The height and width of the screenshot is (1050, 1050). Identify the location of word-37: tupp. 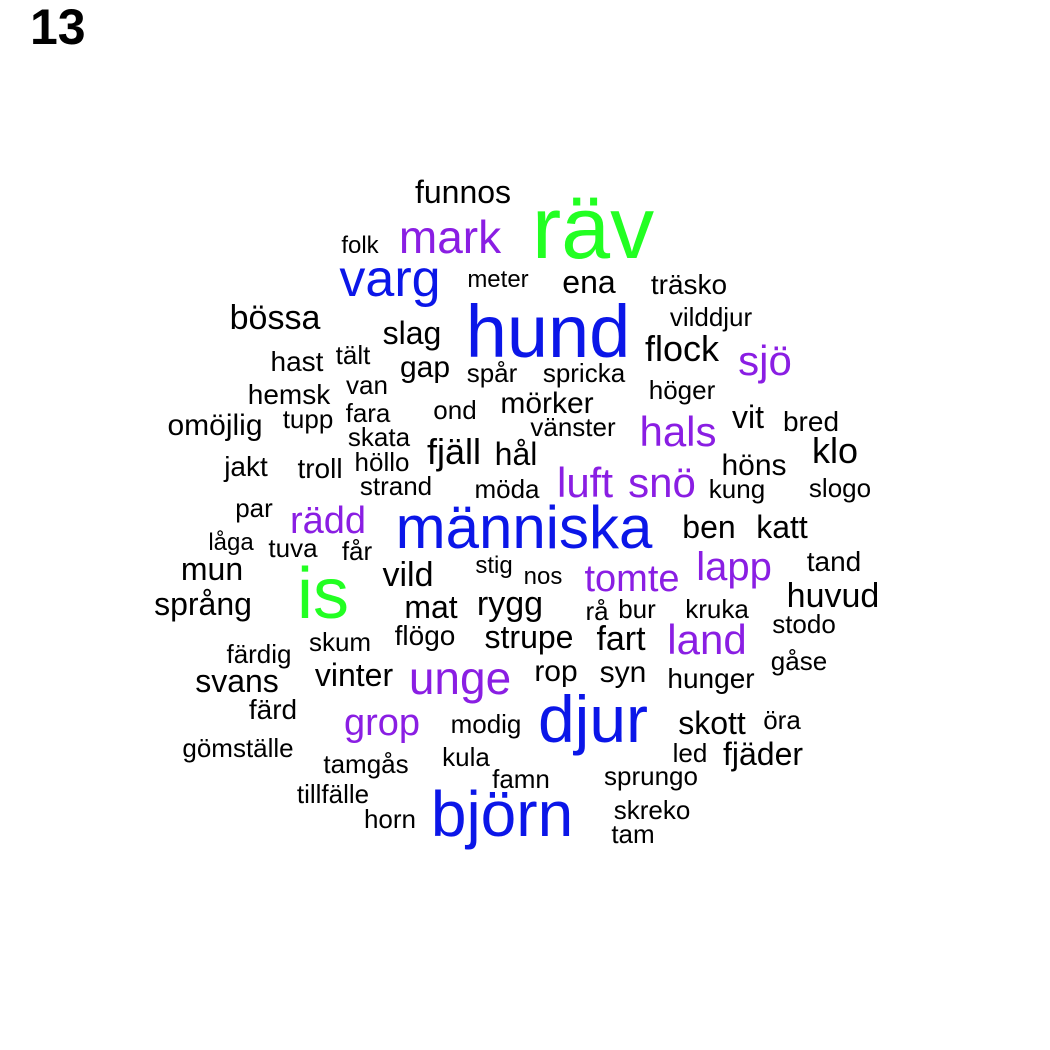
(308, 419).